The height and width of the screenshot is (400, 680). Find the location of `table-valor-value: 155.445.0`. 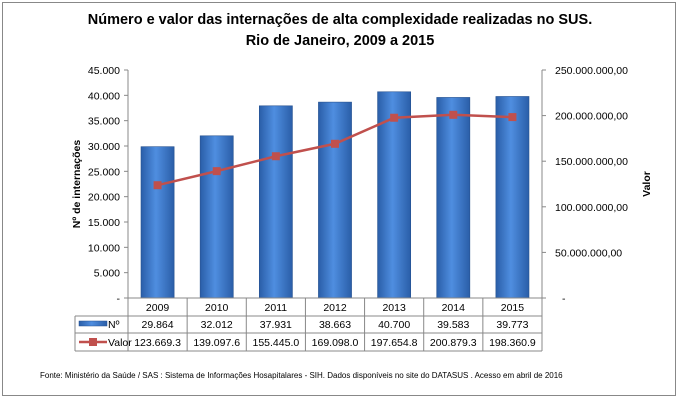

table-valor-value: 155.445.0 is located at coordinates (275, 343).